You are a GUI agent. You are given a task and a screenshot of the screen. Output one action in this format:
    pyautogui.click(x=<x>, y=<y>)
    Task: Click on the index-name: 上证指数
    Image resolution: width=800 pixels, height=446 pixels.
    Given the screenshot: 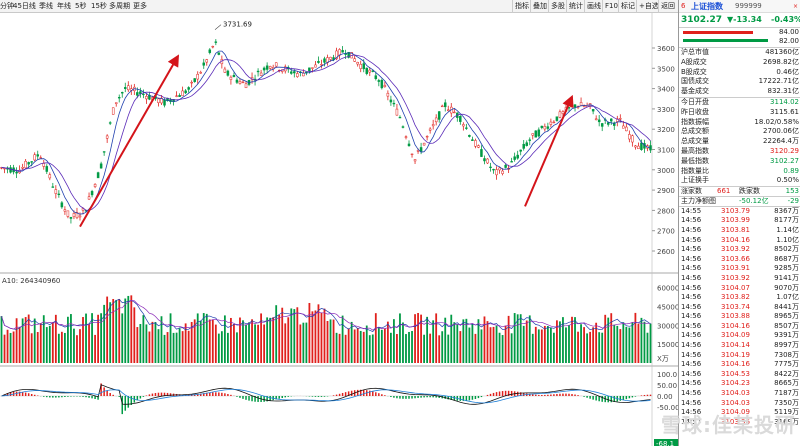 What is the action you would take?
    pyautogui.click(x=707, y=6)
    